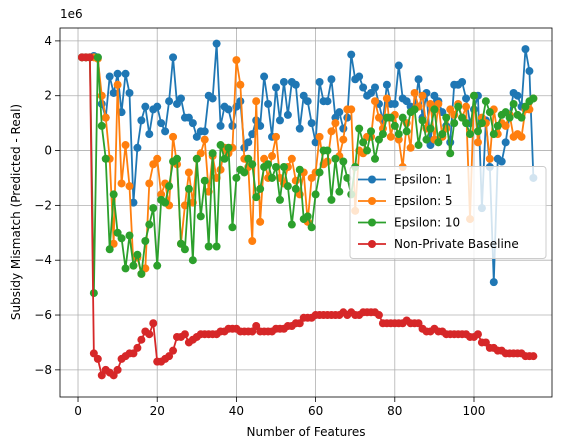  What do you see at coordinates (423, 201) in the screenshot?
I see `legend-label: Epsilon: 5` at bounding box center [423, 201].